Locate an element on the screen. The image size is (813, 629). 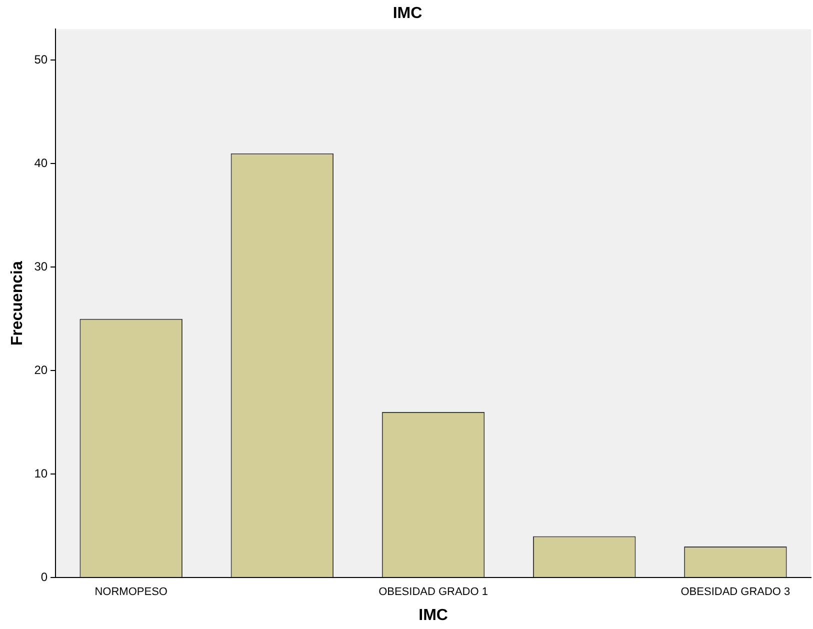
y-tick-label: 20 is located at coordinates (41, 369).